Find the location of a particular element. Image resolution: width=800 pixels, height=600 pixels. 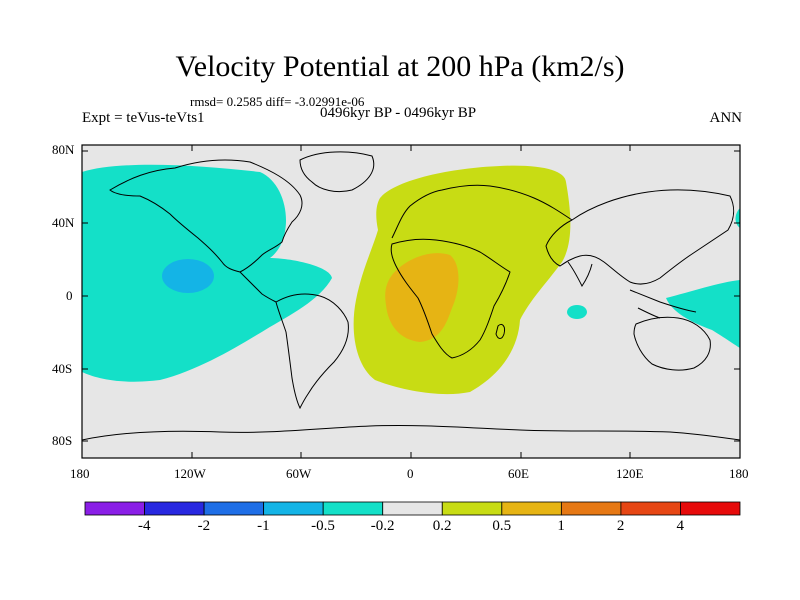

colorbar-label: 4 is located at coordinates (680, 526).